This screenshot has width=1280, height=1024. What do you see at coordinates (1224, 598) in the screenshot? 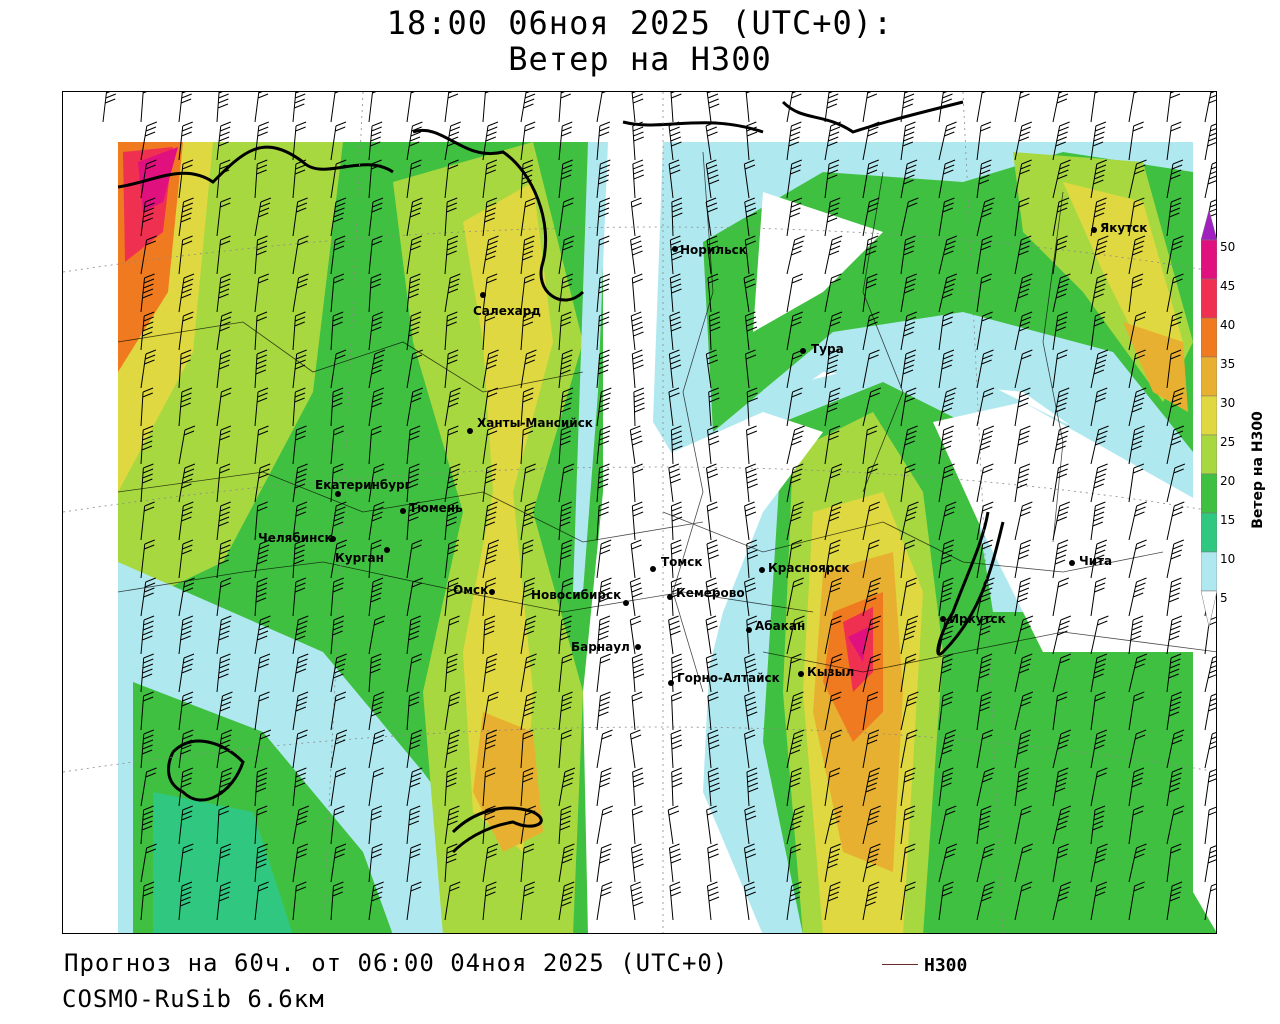
I see `colorbar-tick-5: 5` at bounding box center [1224, 598].